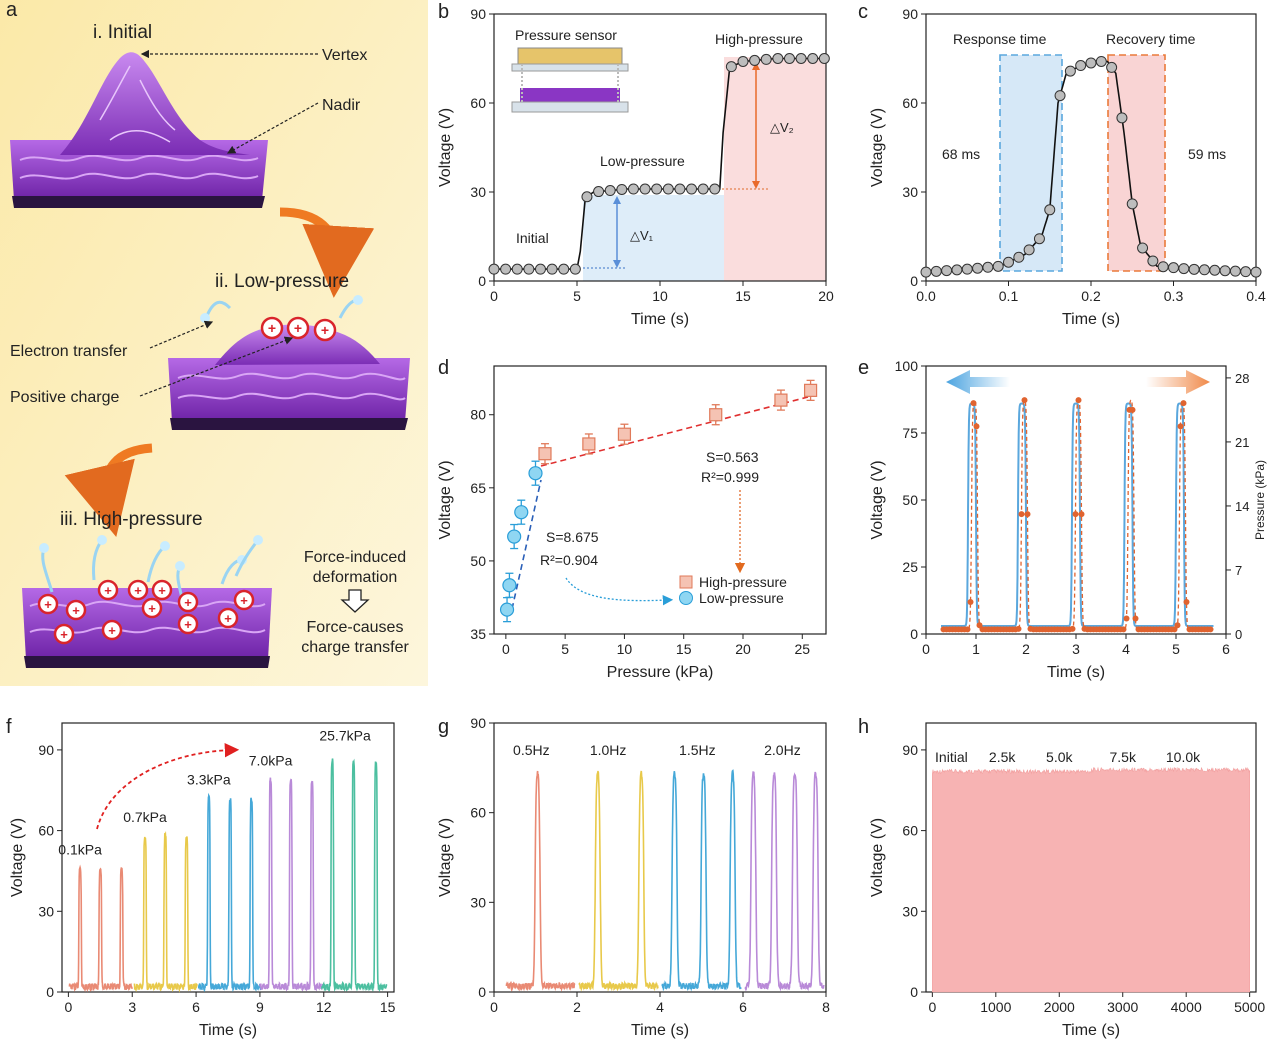 The image size is (1269, 1055). Describe the element at coordinates (782, 127) in the screenshot. I see `b-dv2-label: △V₂` at that location.